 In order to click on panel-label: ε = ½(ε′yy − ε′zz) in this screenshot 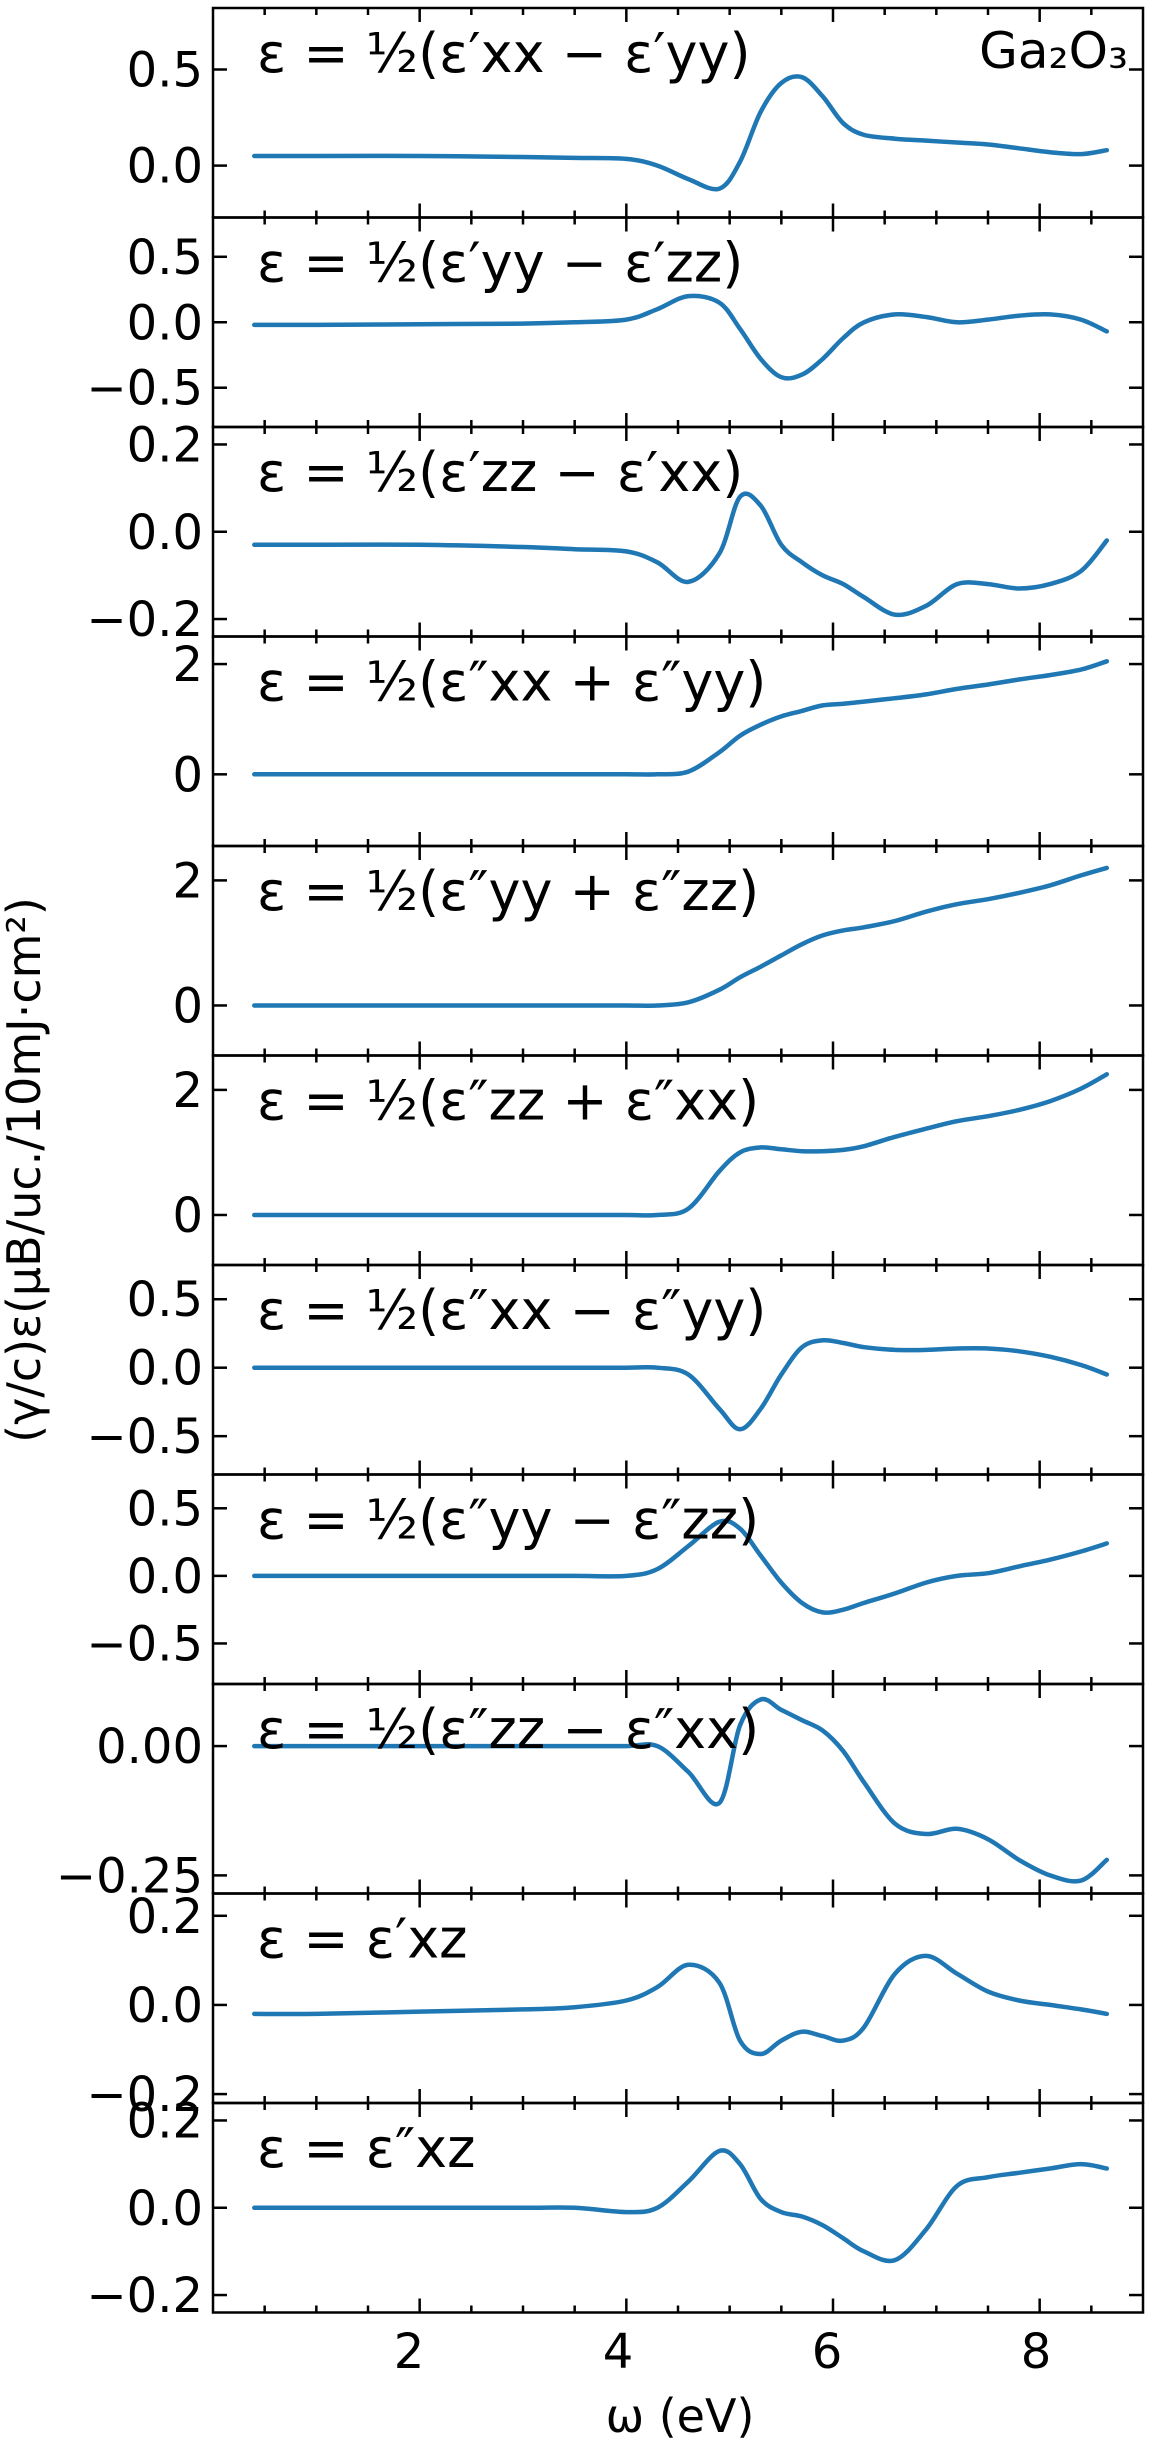, I will do `click(500, 263)`.